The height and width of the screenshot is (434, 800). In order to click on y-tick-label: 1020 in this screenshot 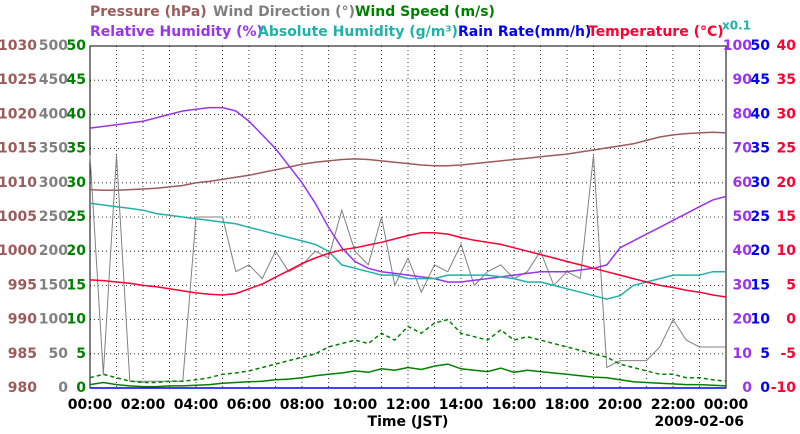, I will do `click(18, 114)`.